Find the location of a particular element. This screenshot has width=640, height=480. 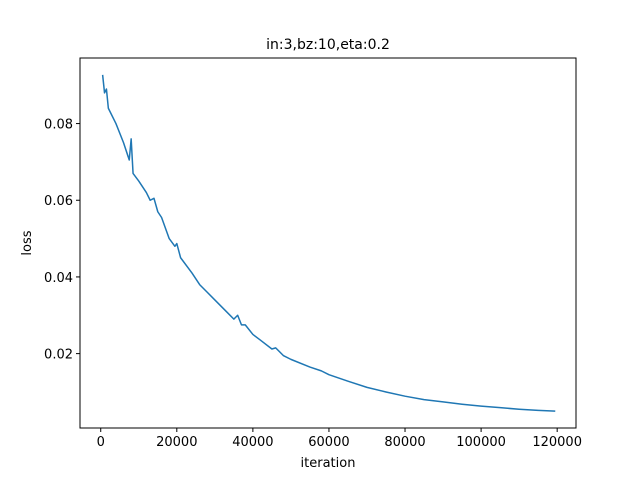

x-axis-label: iteration is located at coordinates (328, 463).